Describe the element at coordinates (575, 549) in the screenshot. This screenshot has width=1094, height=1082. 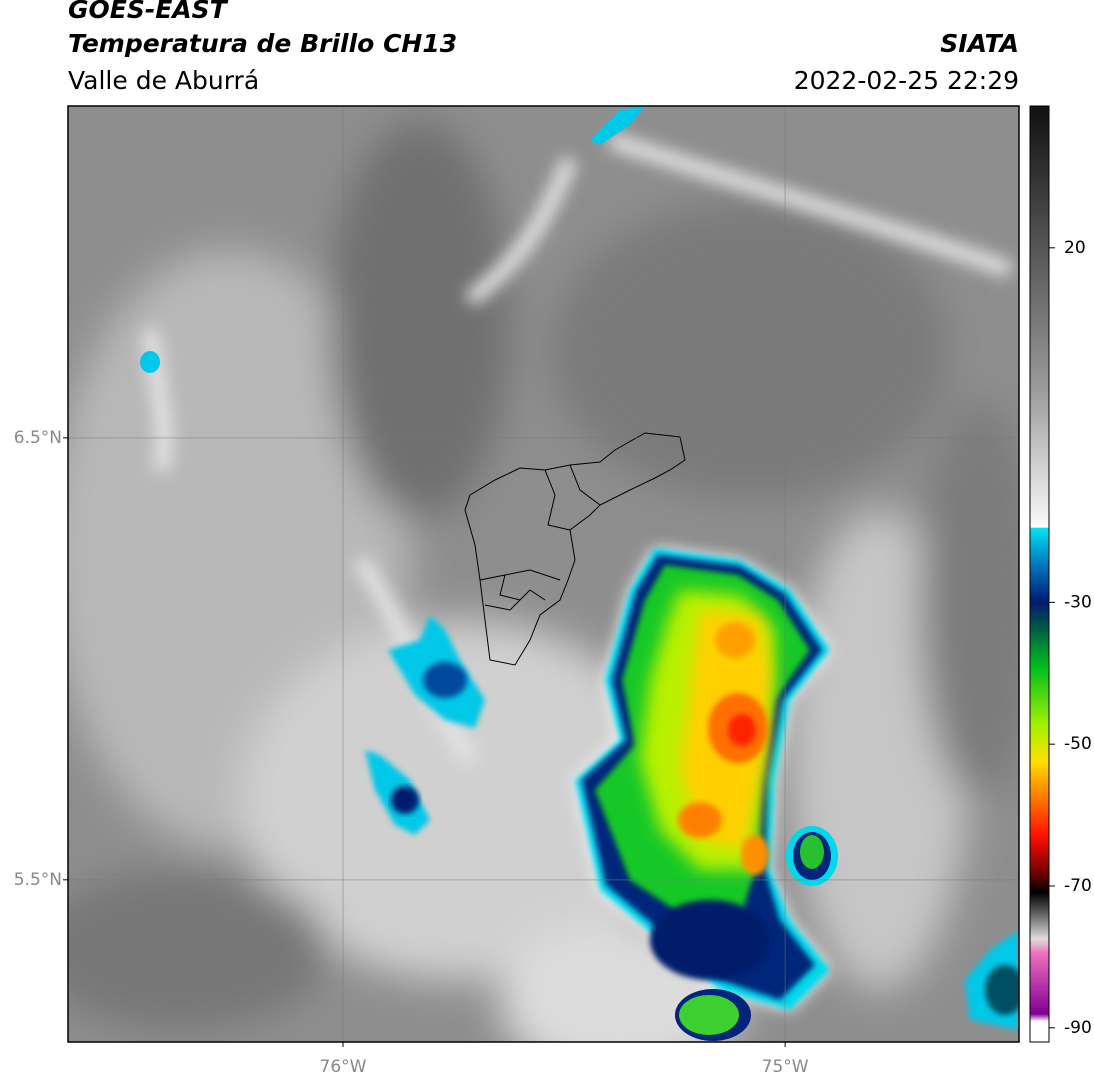
I see `valley-boundaries` at that location.